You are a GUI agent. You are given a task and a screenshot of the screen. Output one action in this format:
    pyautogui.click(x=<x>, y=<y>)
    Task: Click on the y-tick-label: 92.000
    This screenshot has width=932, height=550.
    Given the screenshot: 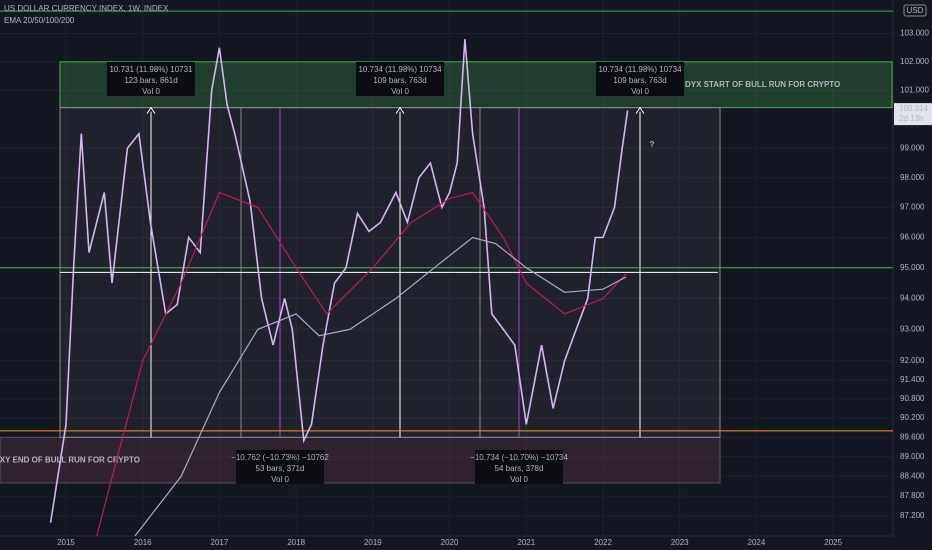 What is the action you would take?
    pyautogui.click(x=912, y=360)
    